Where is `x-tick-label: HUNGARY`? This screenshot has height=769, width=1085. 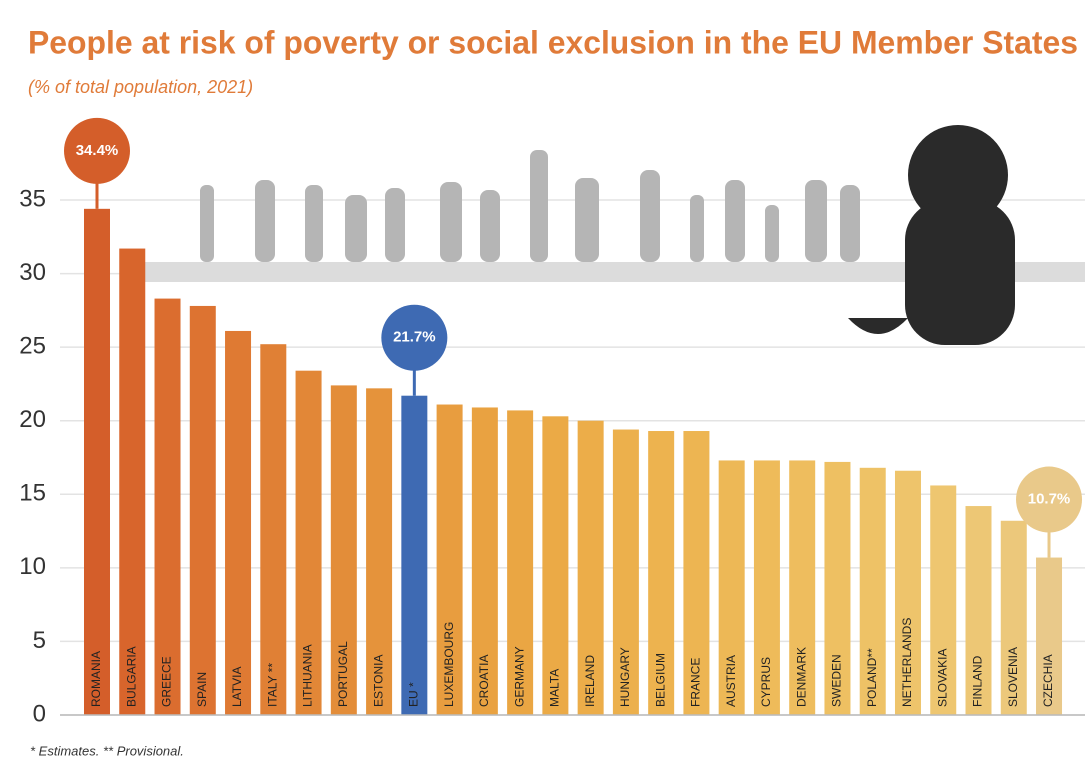
x-tick-label: HUNGARY is located at coordinates (625, 677).